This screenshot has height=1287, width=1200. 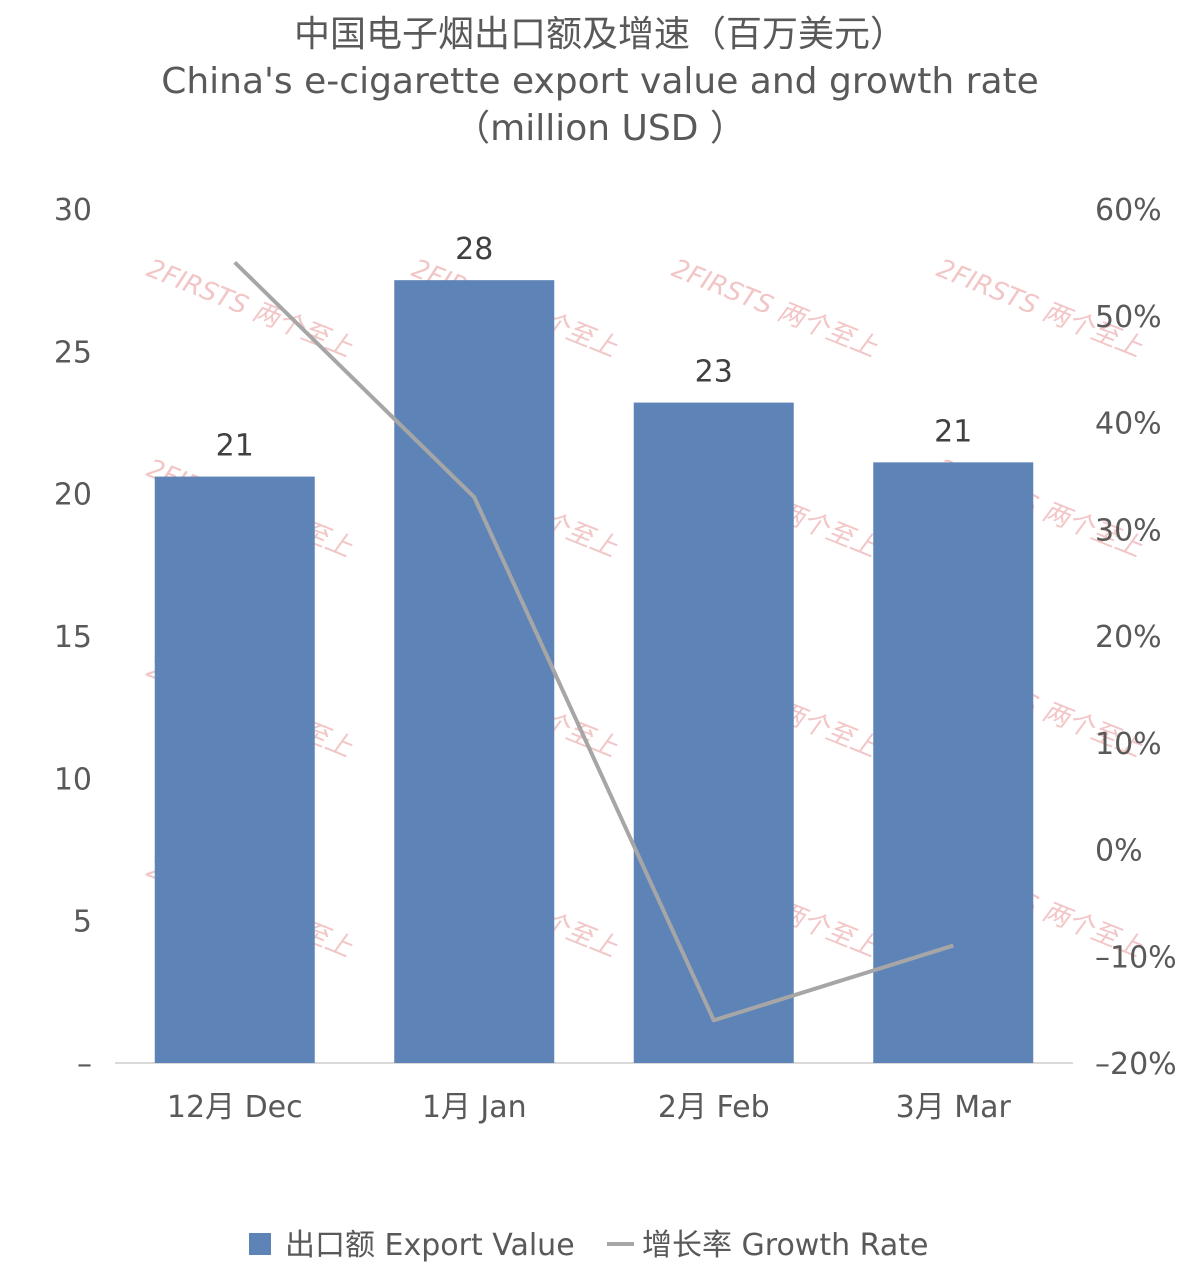 What do you see at coordinates (1128, 744) in the screenshot?
I see `right-axis-tick-label: 10%` at bounding box center [1128, 744].